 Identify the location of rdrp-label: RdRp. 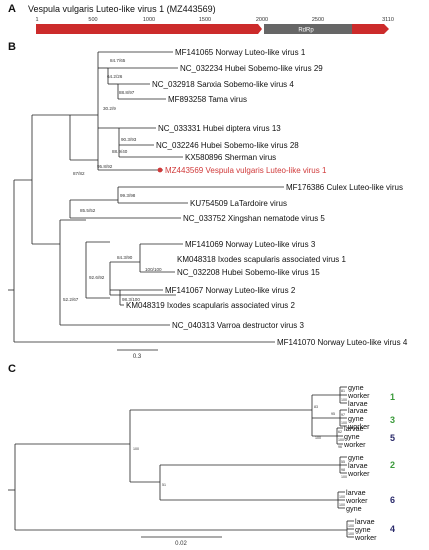
(306, 31).